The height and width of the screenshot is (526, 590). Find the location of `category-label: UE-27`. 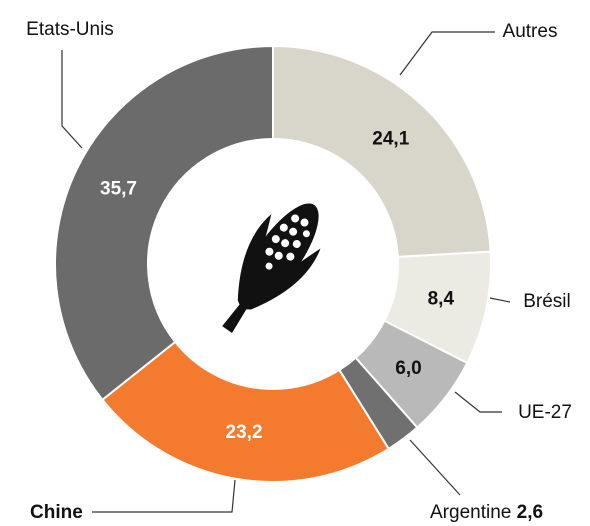

category-label: UE-27 is located at coordinates (545, 412).